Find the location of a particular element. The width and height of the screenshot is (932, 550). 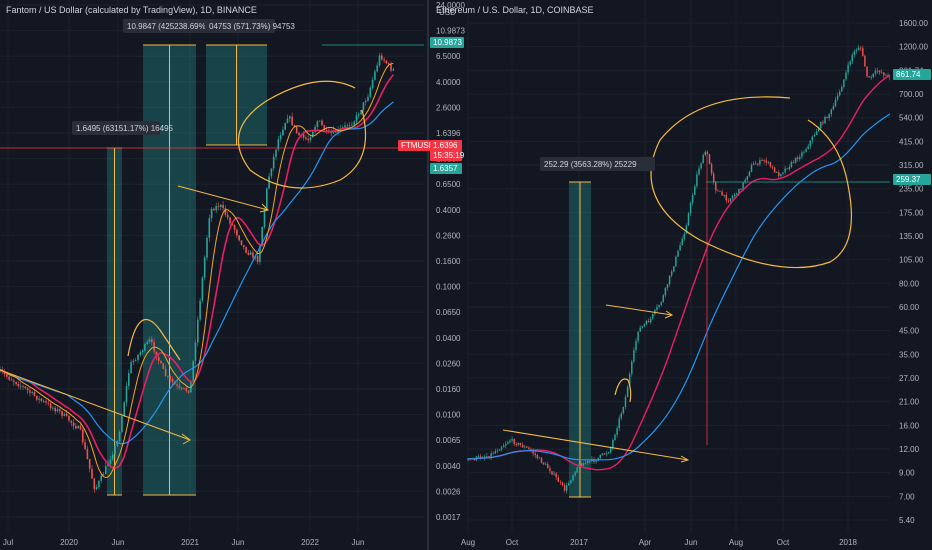

price-tag-bg is located at coordinates (912, 74).